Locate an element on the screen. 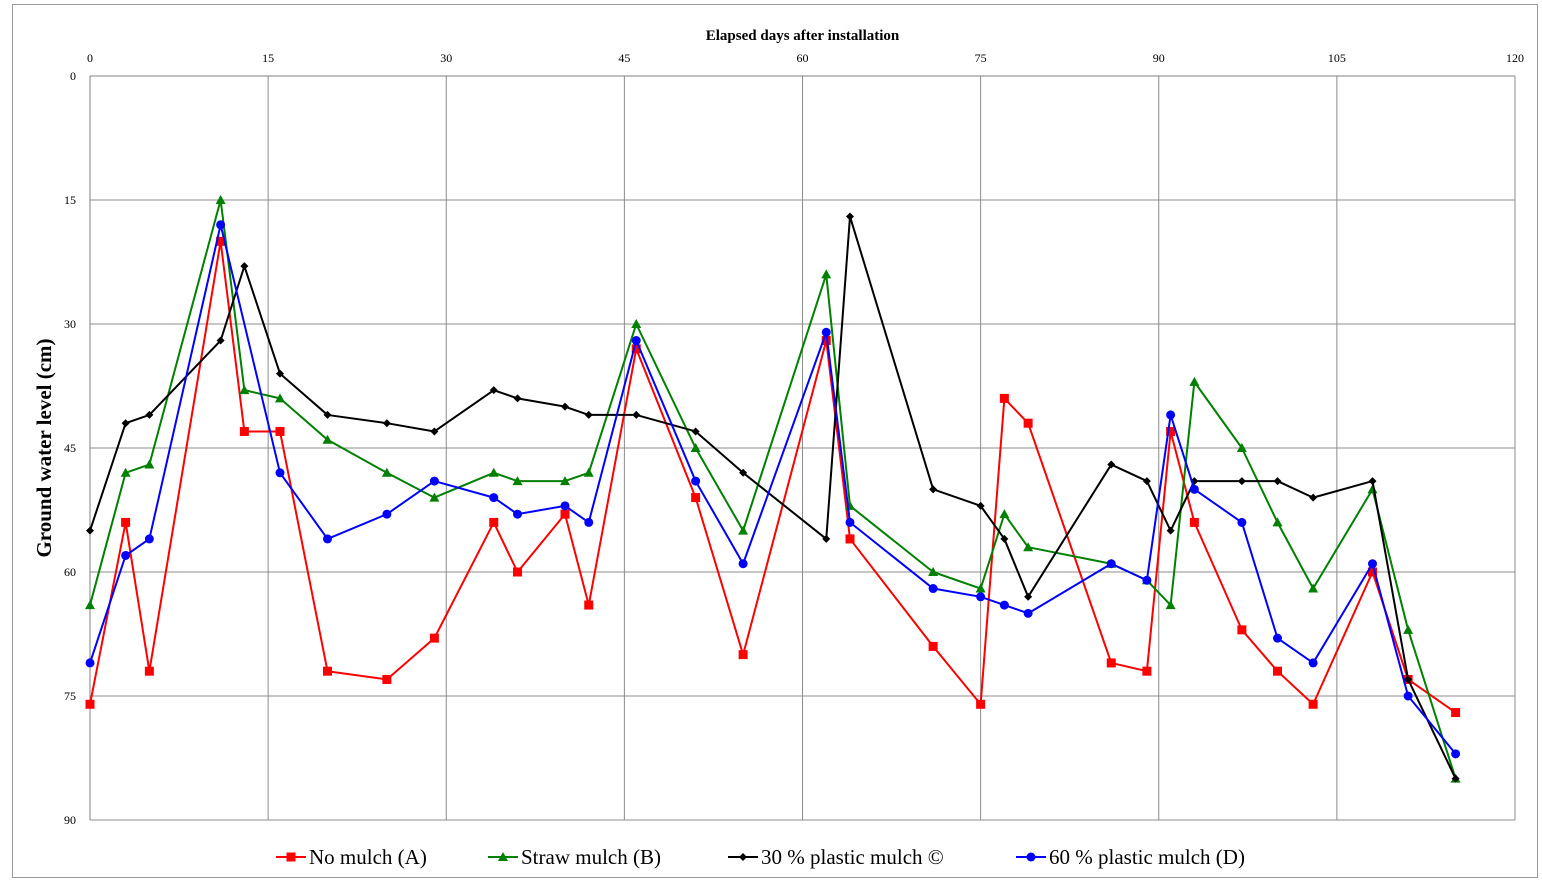  x-tick-label: 0 is located at coordinates (90, 58).